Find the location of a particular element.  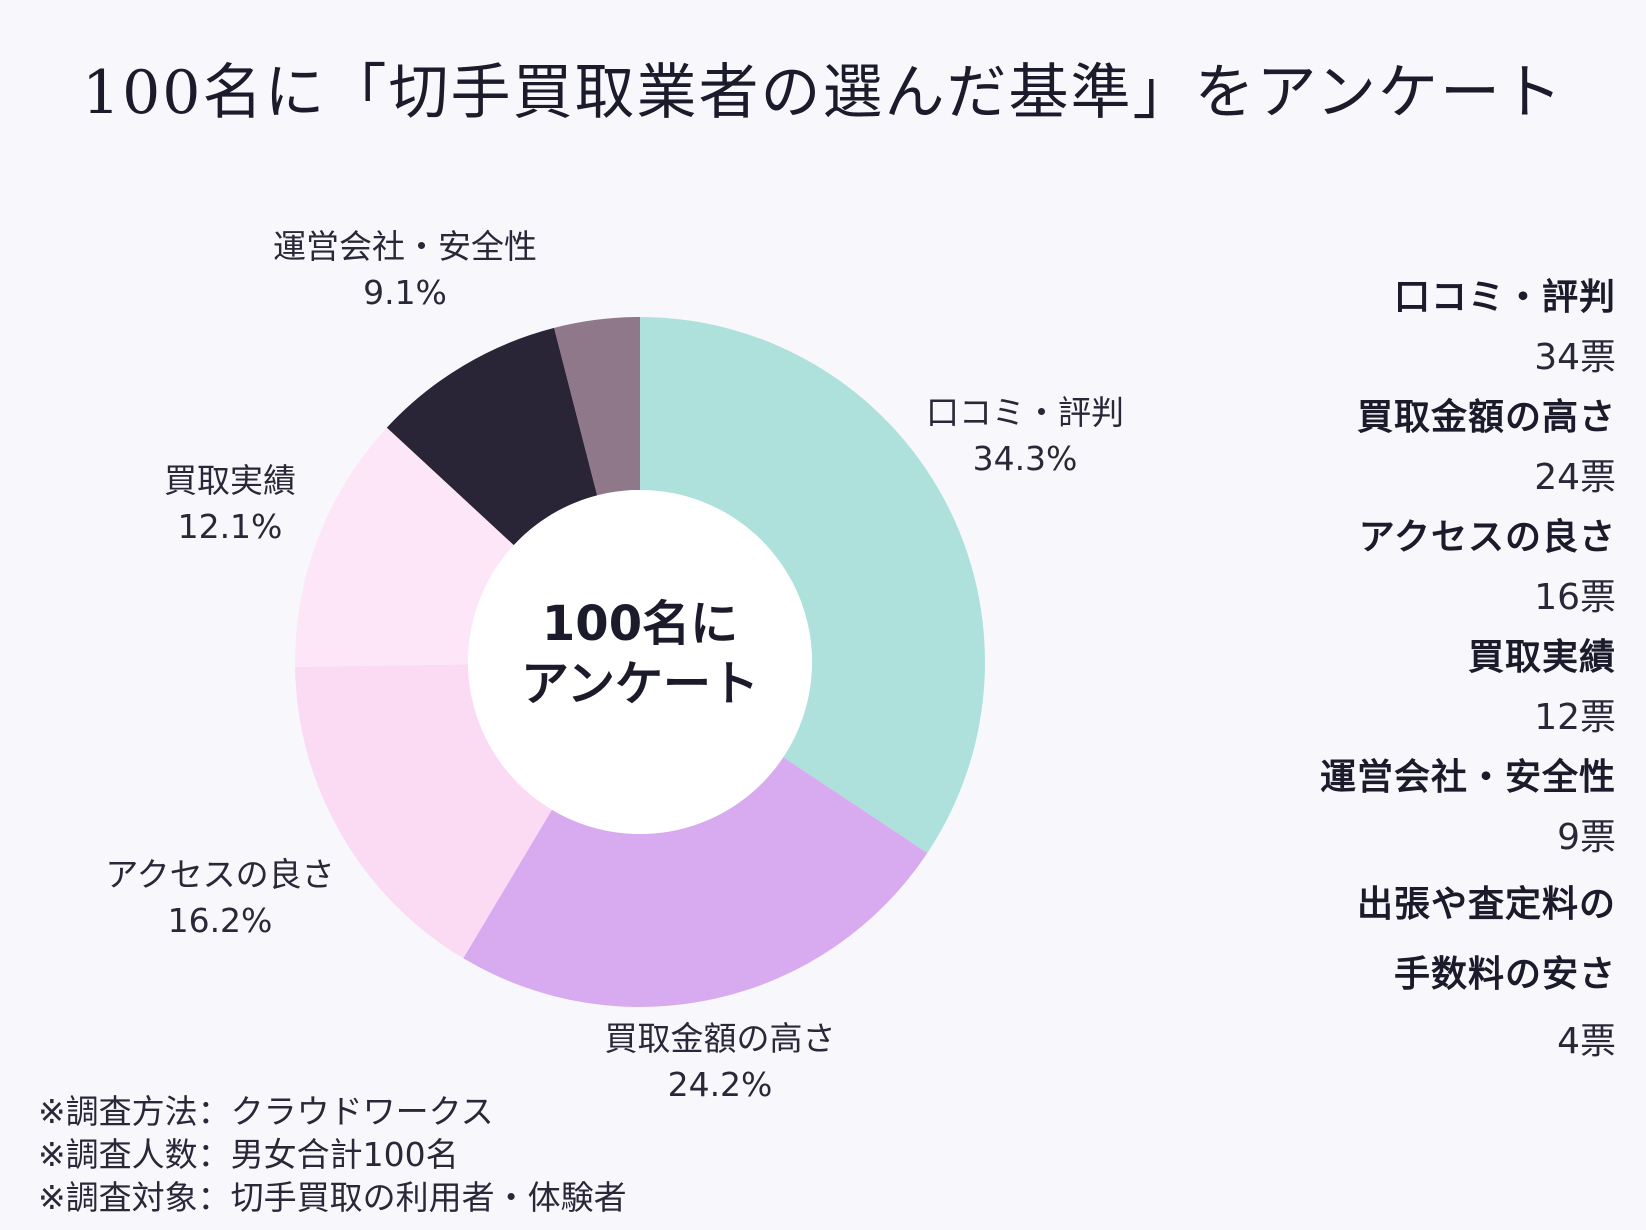

donut-slice-purchase-price is located at coordinates (695, 882).